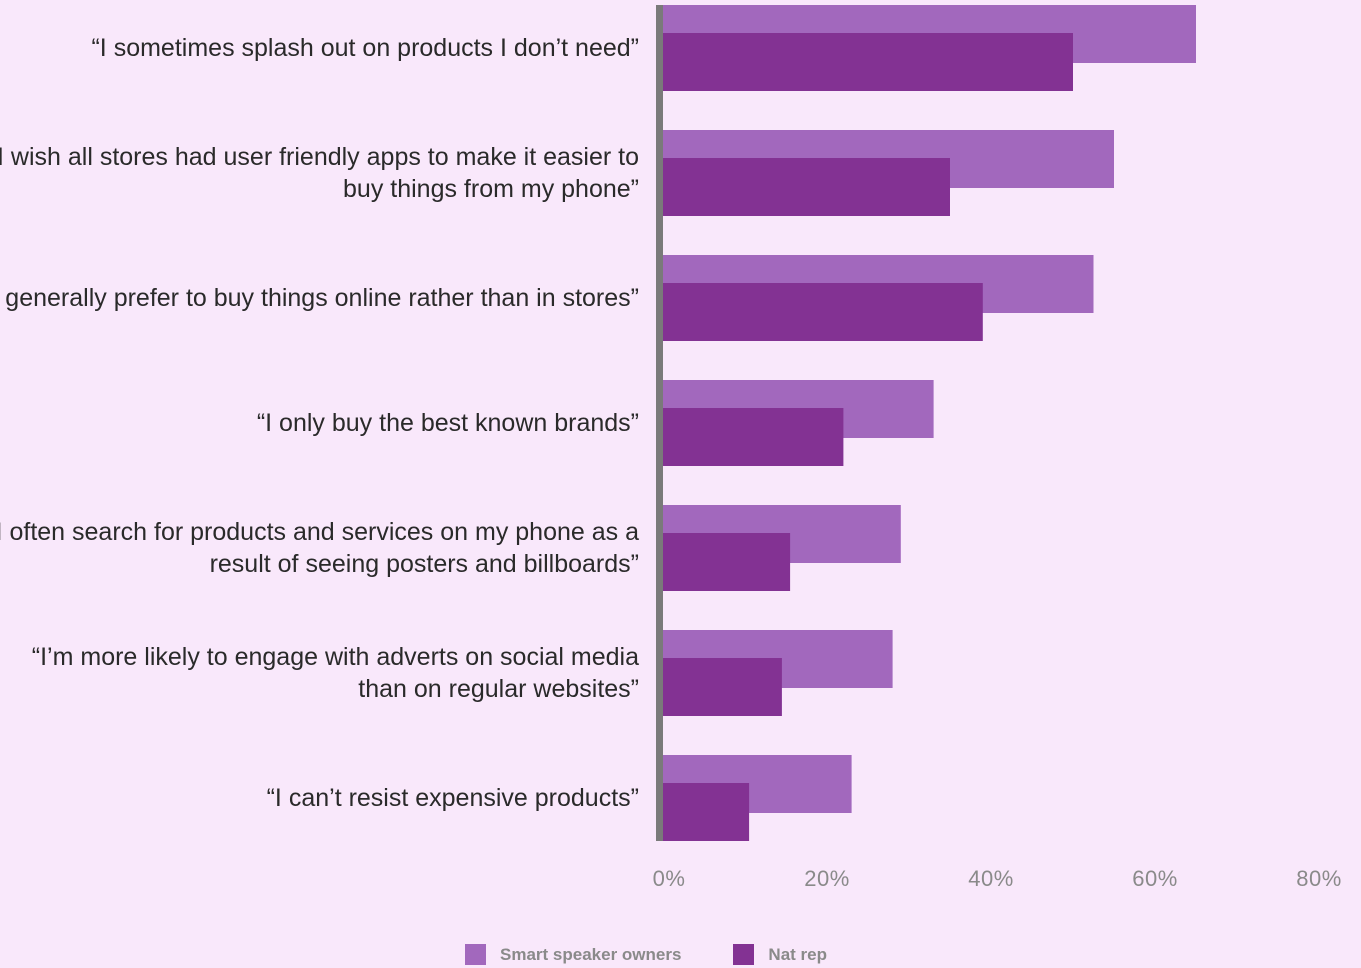  What do you see at coordinates (447, 423) in the screenshot?
I see `category-label: “I only buy the best known brands”` at bounding box center [447, 423].